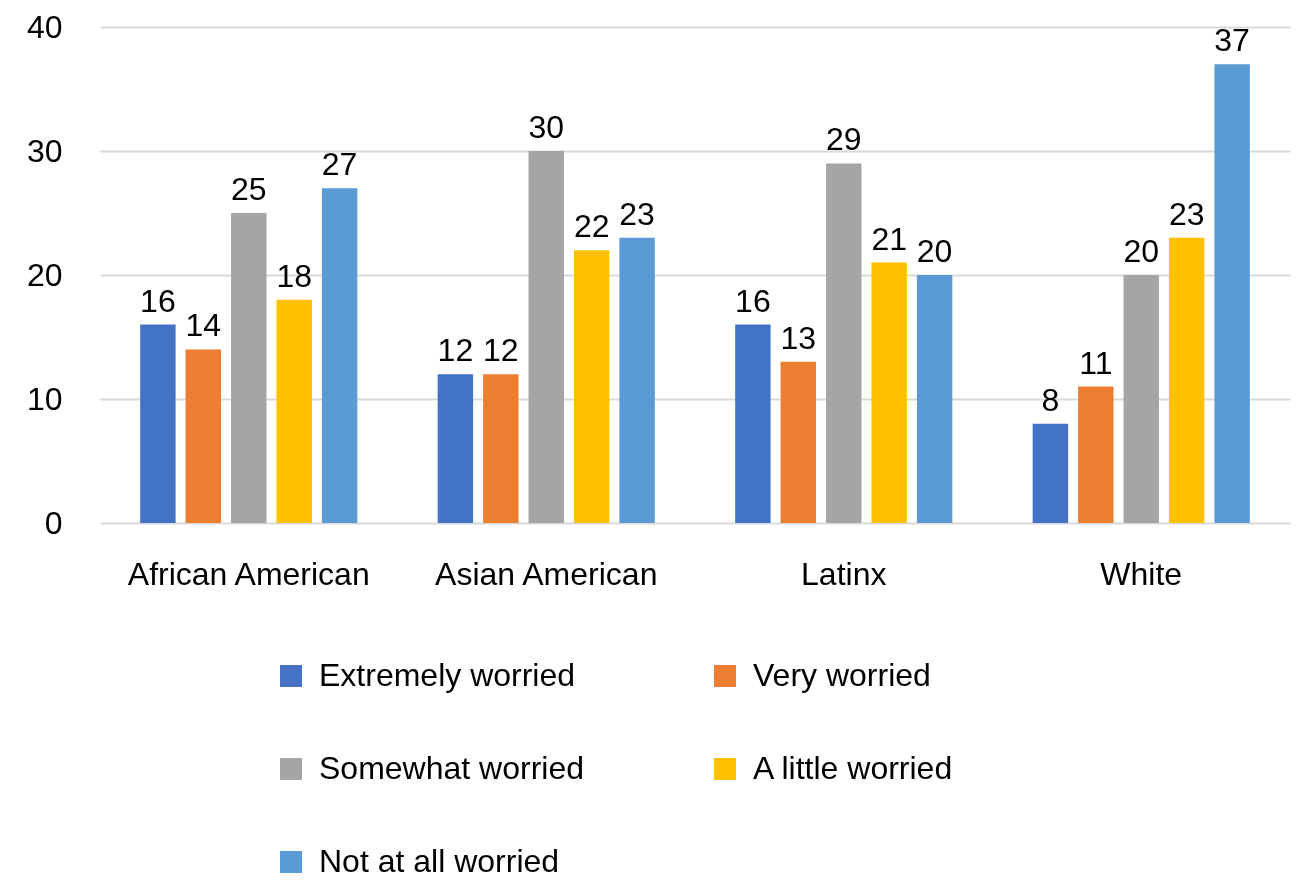 The image size is (1306, 885). I want to click on x-tick-label: White, so click(1141, 573).